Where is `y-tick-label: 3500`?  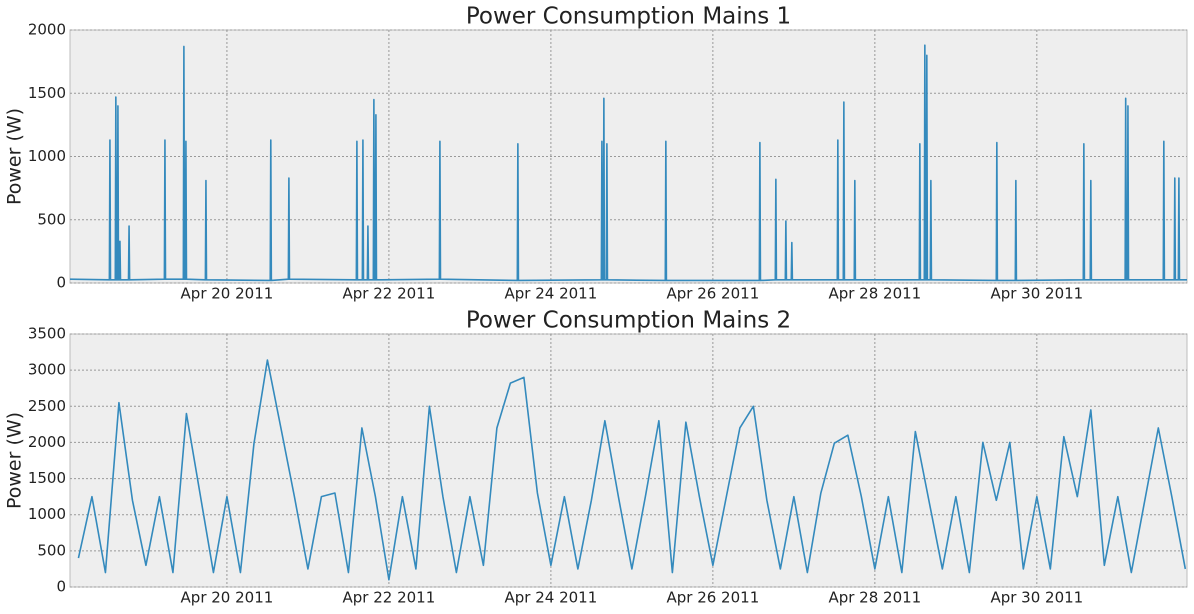
y-tick-label: 3500 is located at coordinates (47, 334).